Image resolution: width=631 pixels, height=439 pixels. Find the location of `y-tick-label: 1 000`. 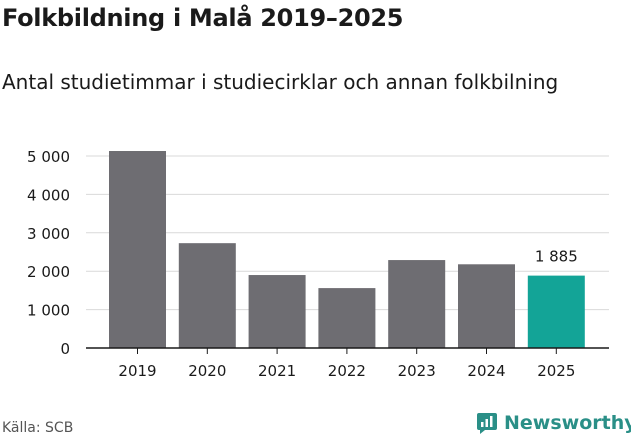

y-tick-label: 1 000 is located at coordinates (48, 311).